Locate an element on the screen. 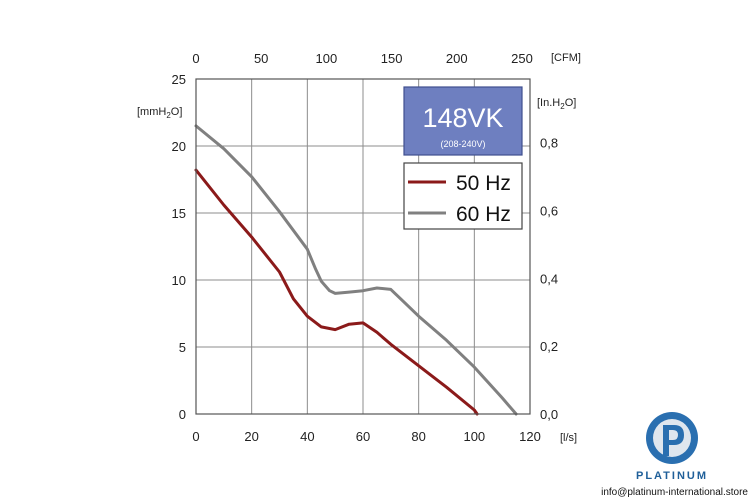 This screenshot has width=750, height=500. y-left-unit-label: [mmH2O] is located at coordinates (159, 113).